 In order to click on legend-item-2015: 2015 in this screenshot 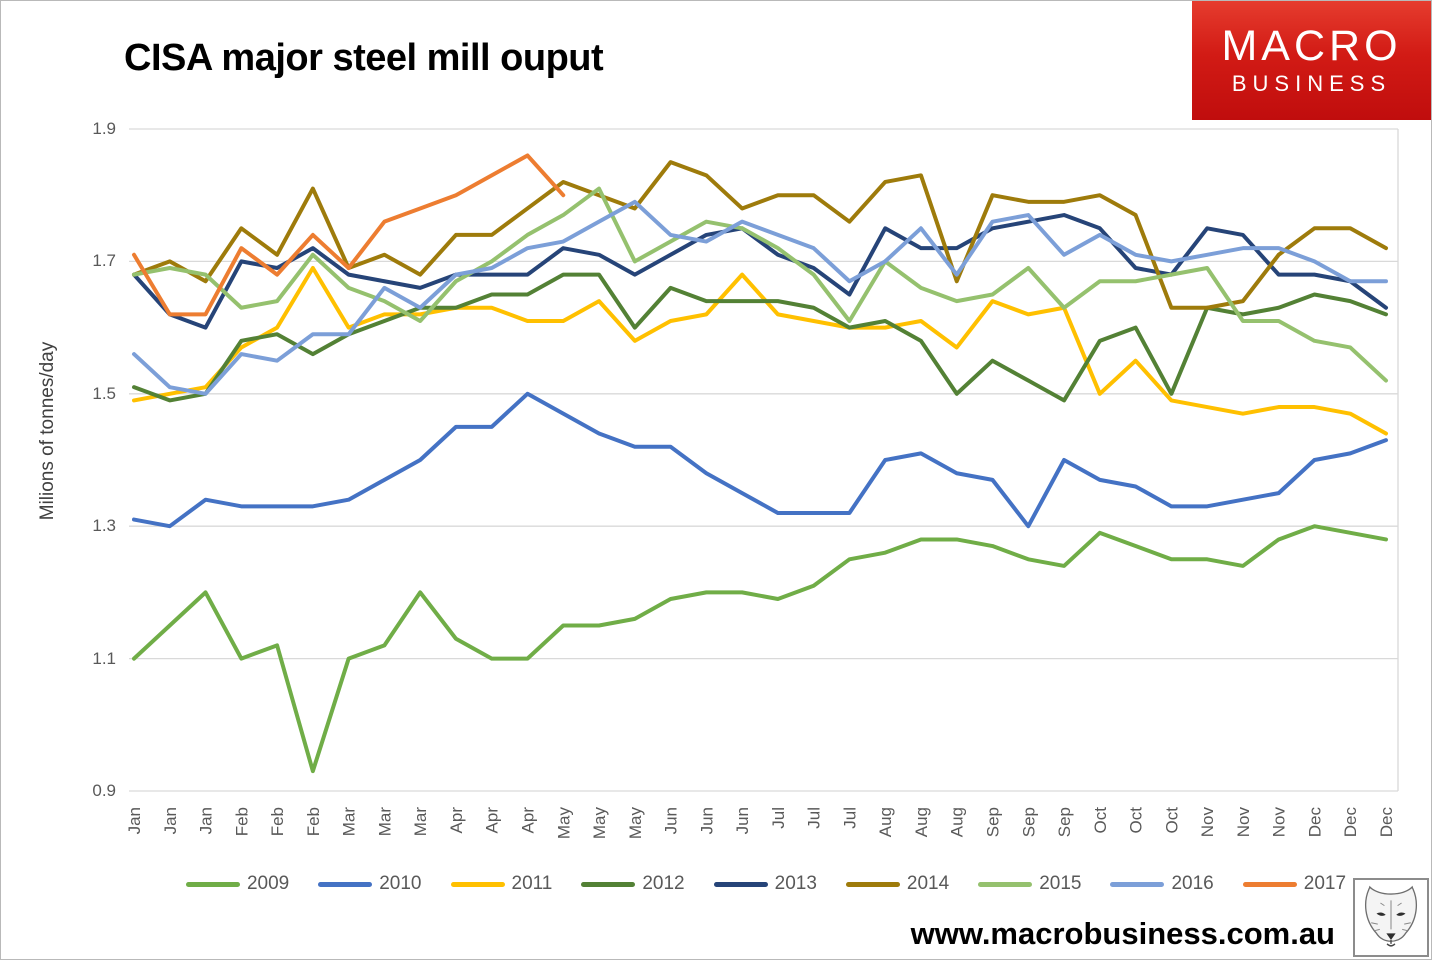, I will do `click(1029, 884)`.